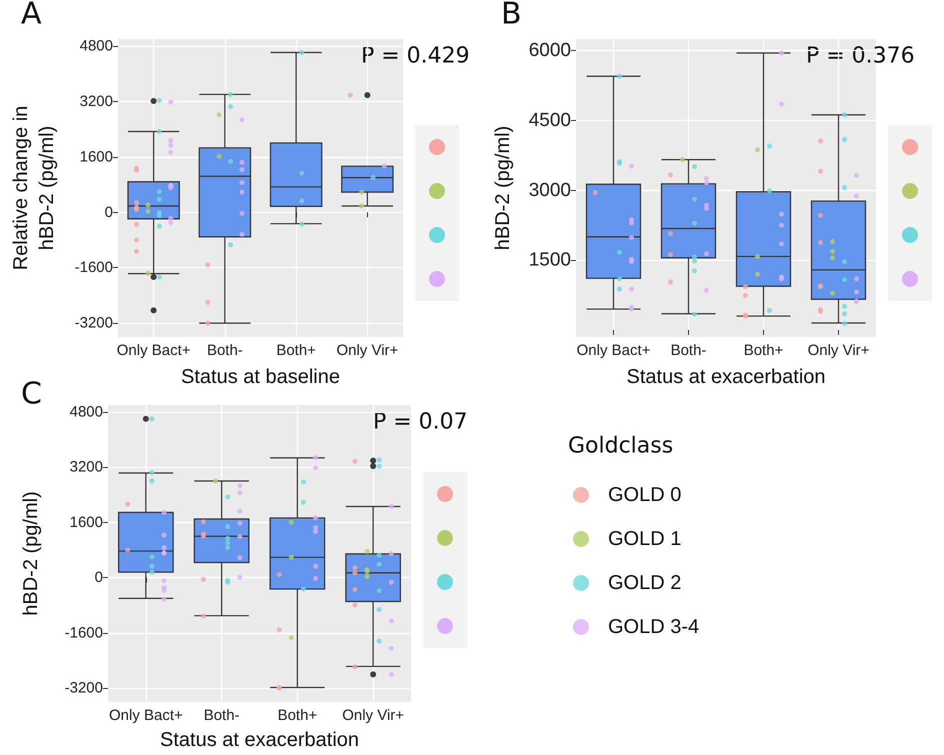 Image resolution: width=944 pixels, height=755 pixels. I want to click on chart-title: A, so click(31, 16).